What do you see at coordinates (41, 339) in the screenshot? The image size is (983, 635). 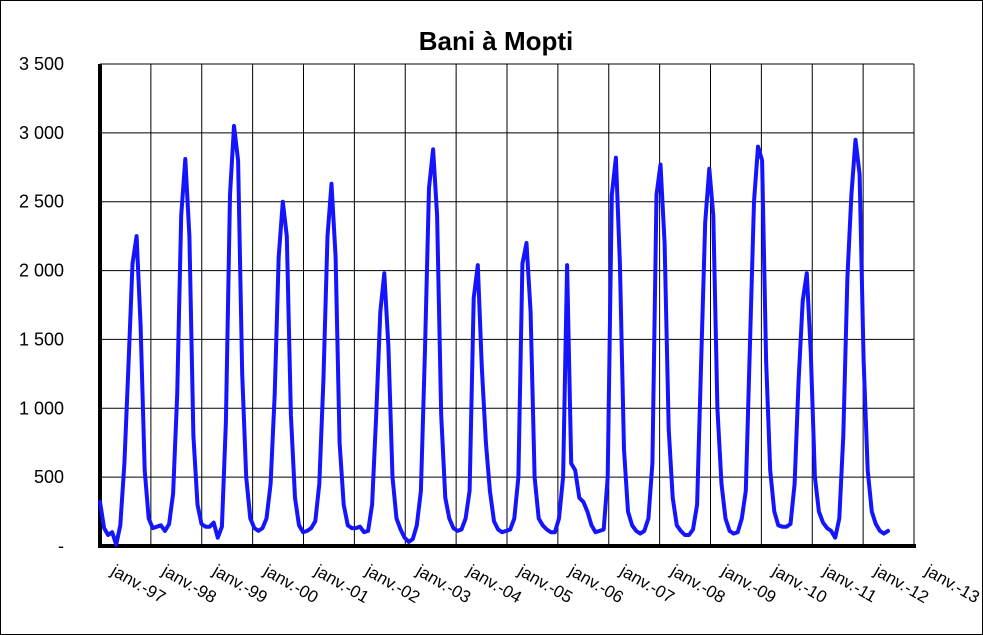 I see `y-tick-label: 1 500` at bounding box center [41, 339].